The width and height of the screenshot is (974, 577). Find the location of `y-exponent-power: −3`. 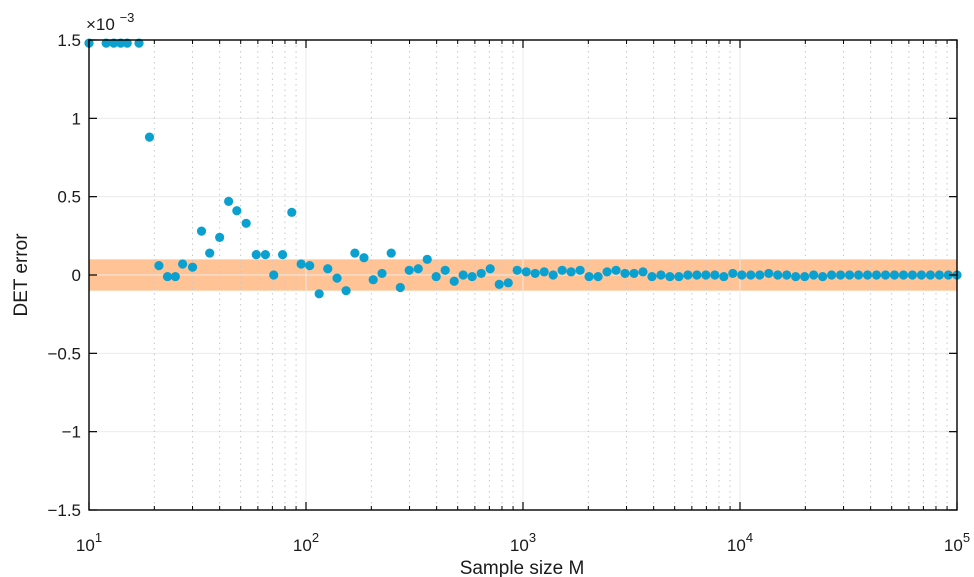

y-exponent-power: −3 is located at coordinates (127, 17).